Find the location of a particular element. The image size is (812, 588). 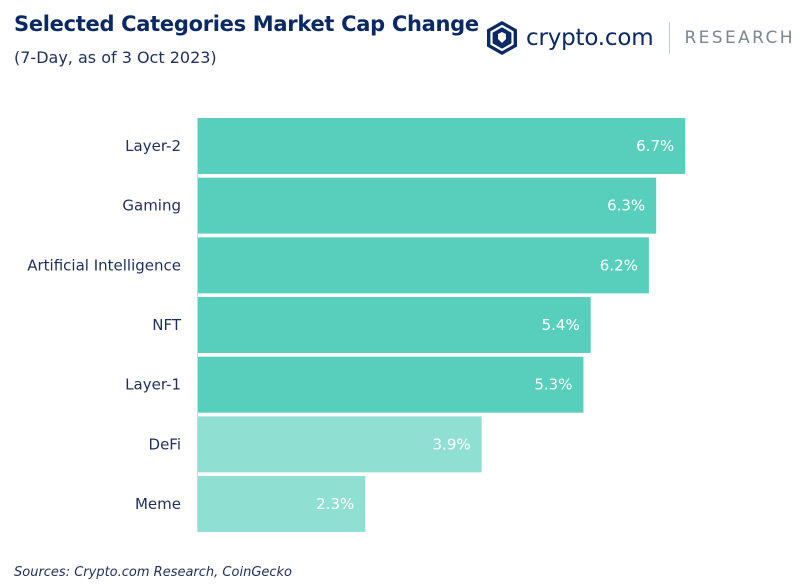

value-label: 6.3% is located at coordinates (626, 206).